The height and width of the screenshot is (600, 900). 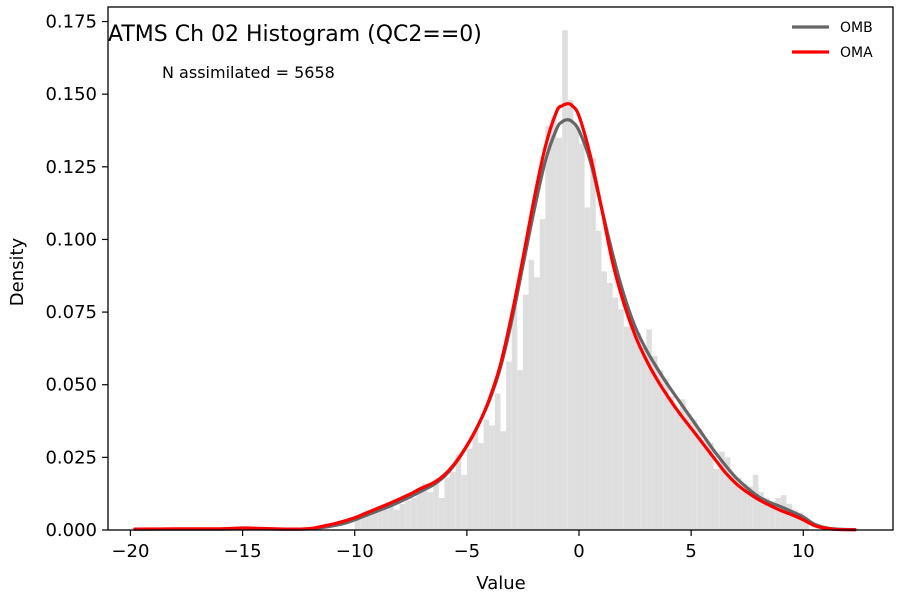 I want to click on x-tick-label: −10, so click(x=355, y=551).